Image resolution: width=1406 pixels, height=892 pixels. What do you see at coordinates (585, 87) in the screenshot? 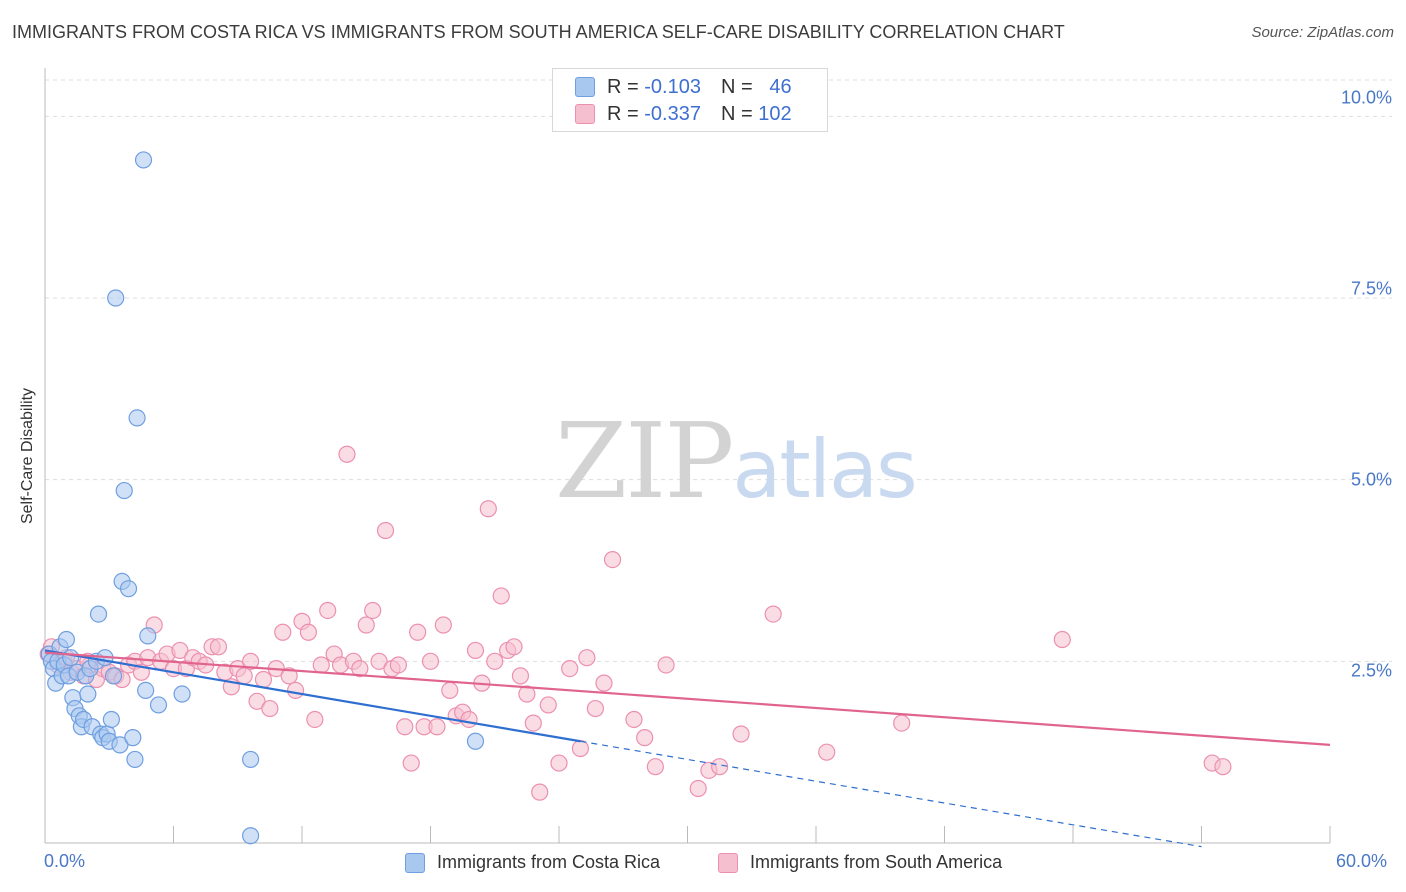
I see `legend-swatch-costa-rica` at bounding box center [585, 87].